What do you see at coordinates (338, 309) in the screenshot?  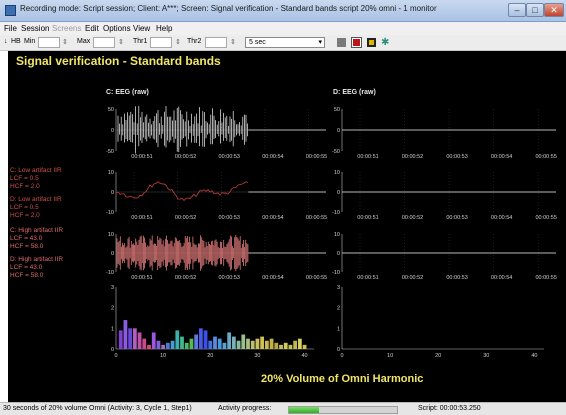 I see `right-spectrum-ytick: 2` at bounding box center [338, 309].